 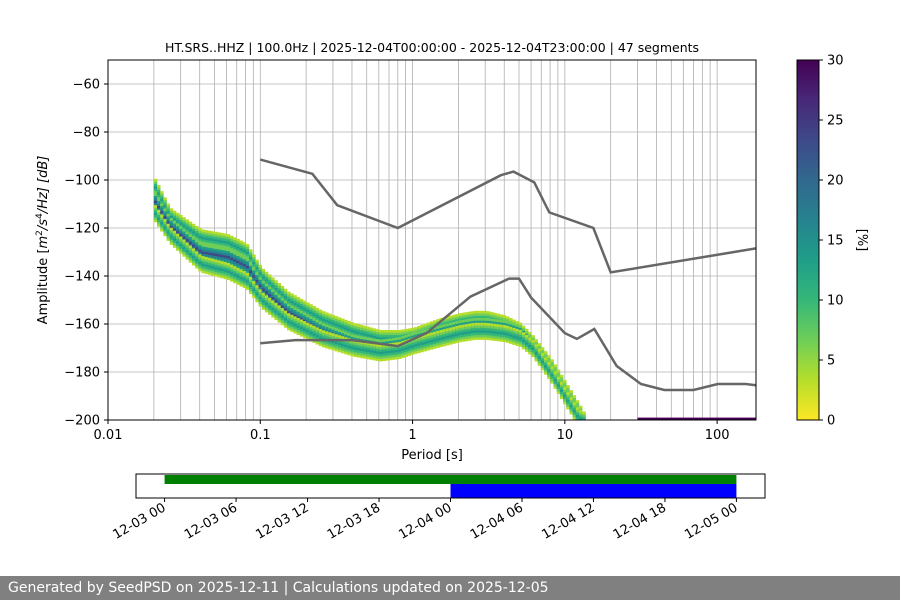 I want to click on time-tick-label: 12-03 00, so click(x=139, y=521).